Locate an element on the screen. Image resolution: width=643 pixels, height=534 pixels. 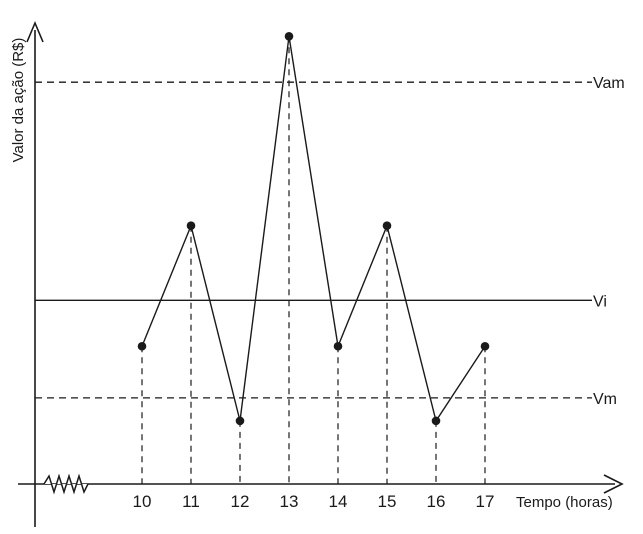
x-tick-label-11: 11 is located at coordinates (191, 501).